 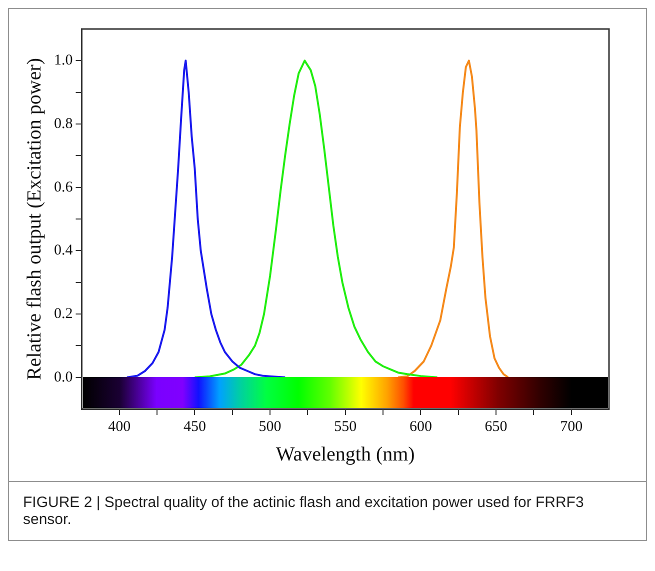 What do you see at coordinates (63, 314) in the screenshot?
I see `y-tick-label: 0.2` at bounding box center [63, 314].